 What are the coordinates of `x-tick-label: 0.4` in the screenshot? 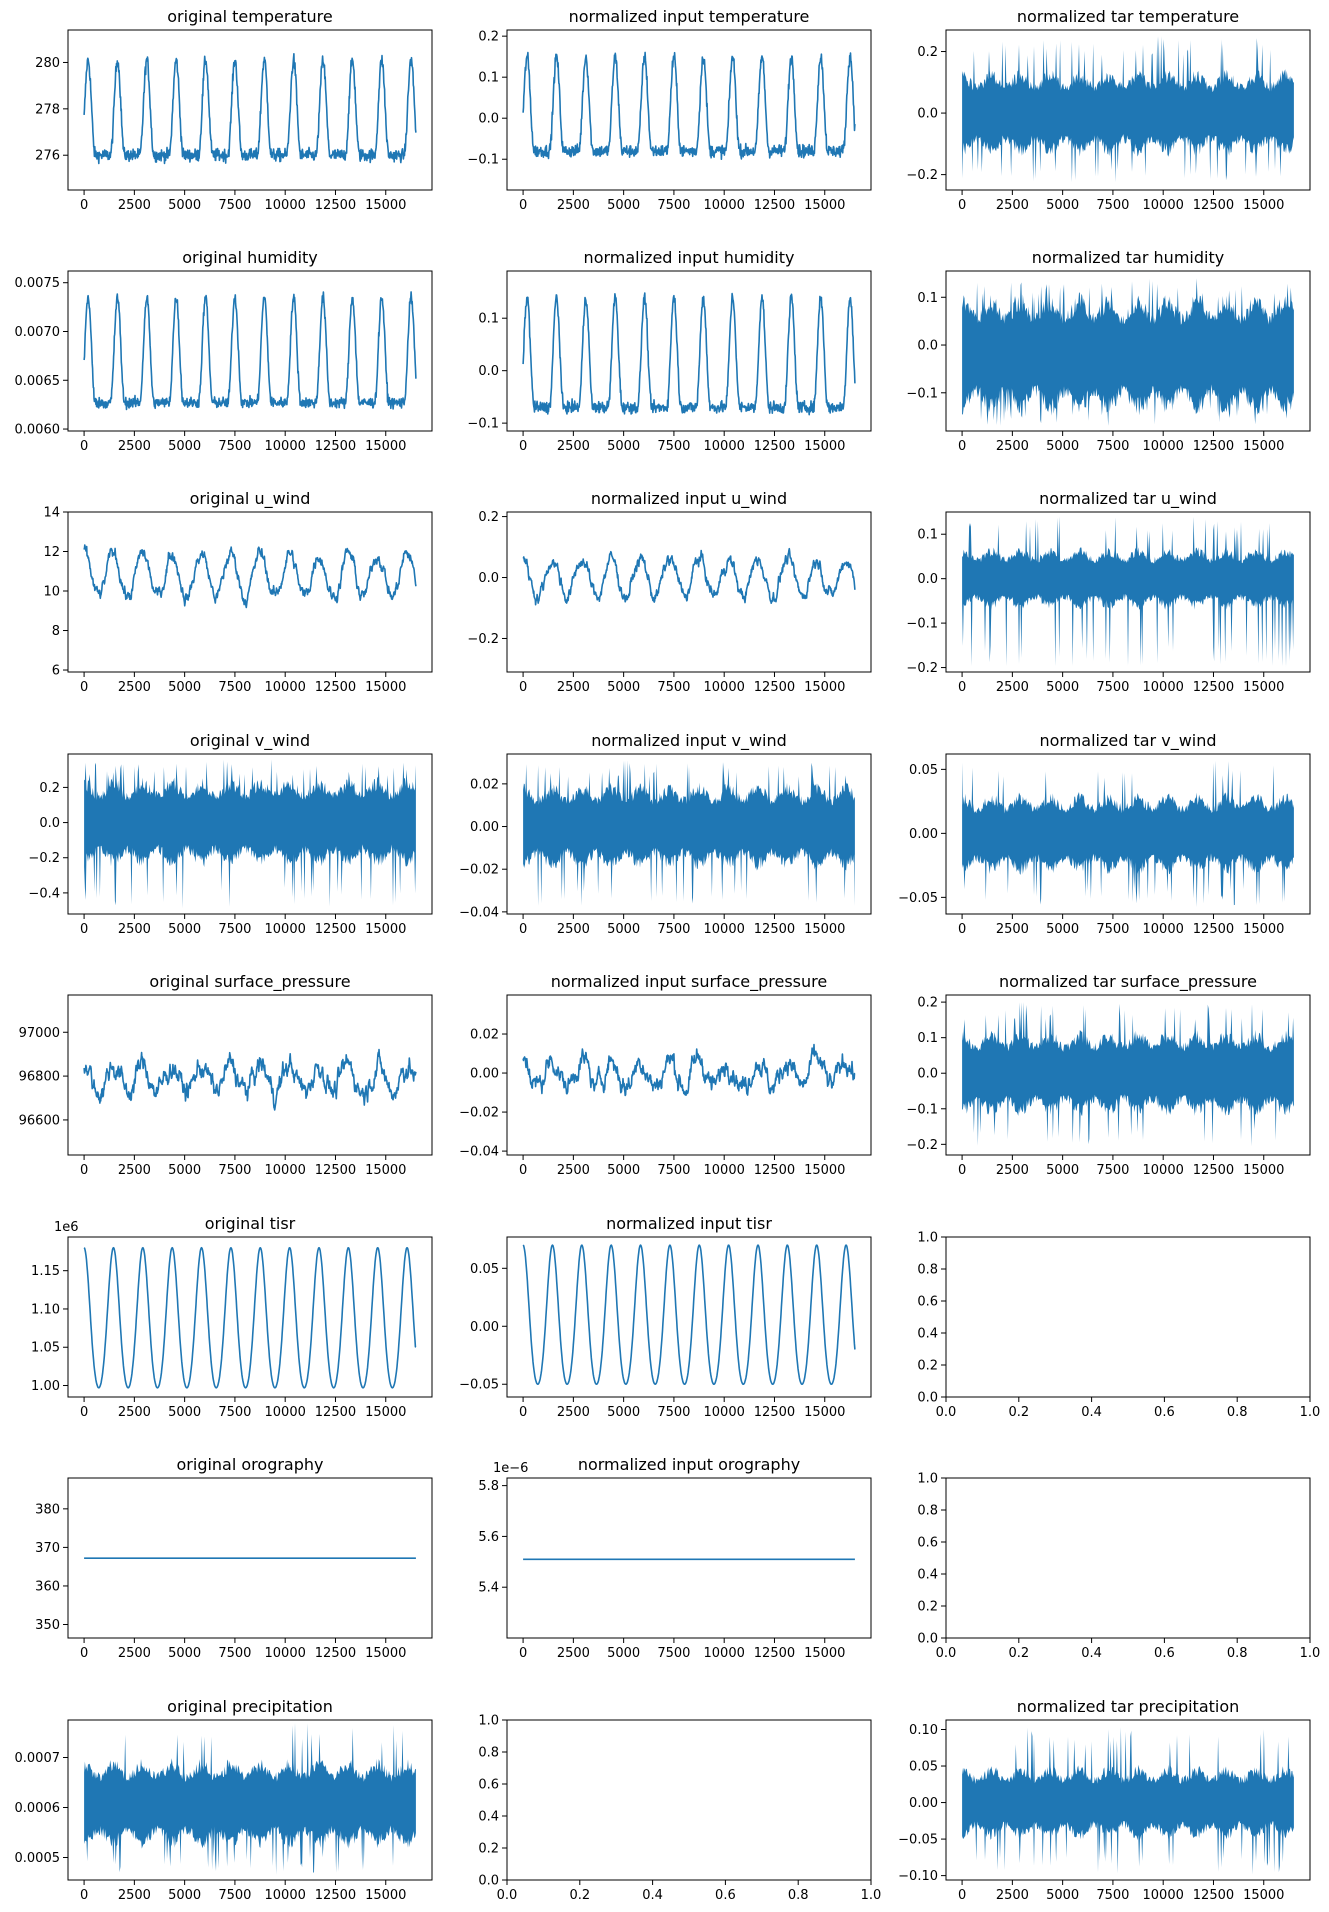 It's located at (1091, 1653).